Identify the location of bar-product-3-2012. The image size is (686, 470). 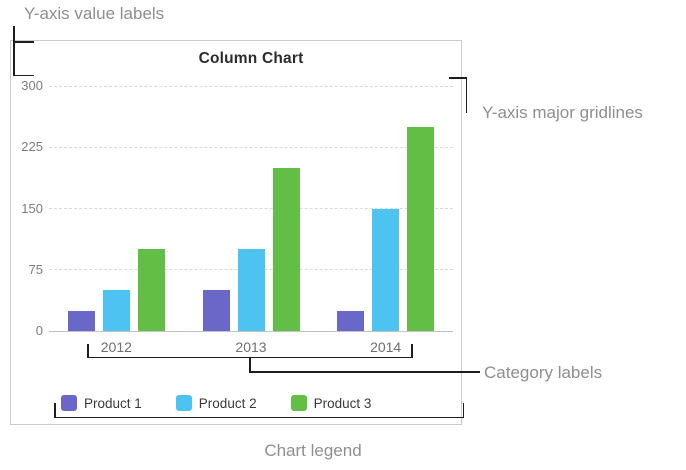
(151, 290).